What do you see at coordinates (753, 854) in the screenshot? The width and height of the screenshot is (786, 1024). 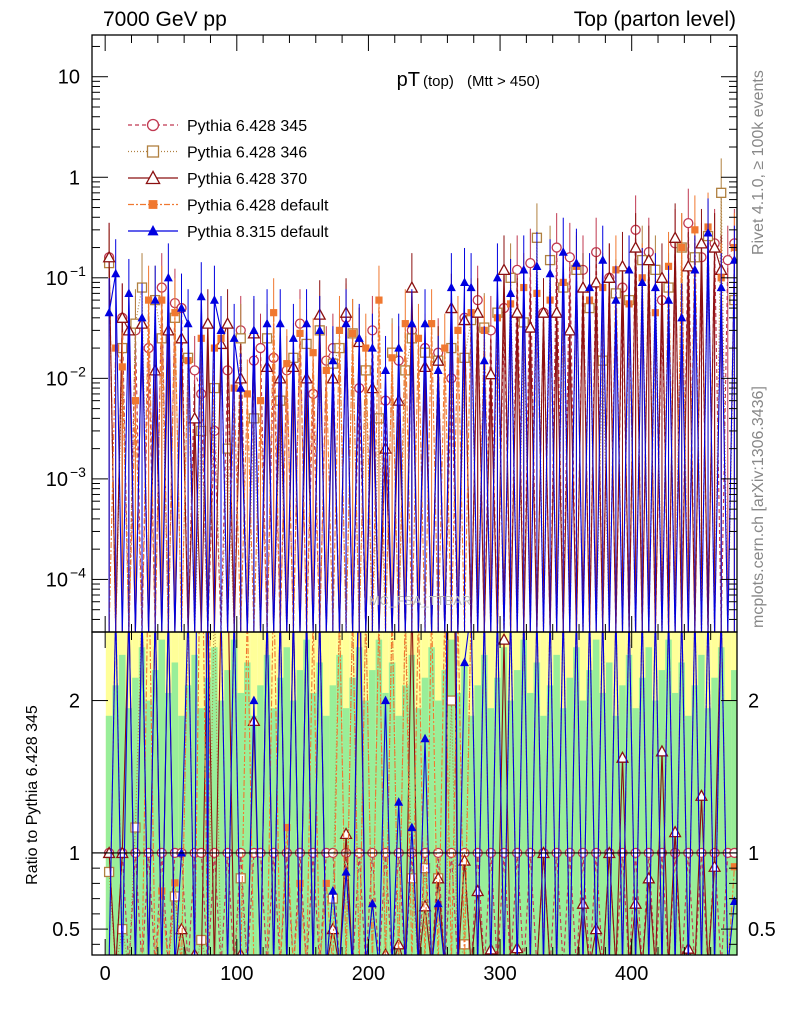 I see `ratio-y-tick-label-right: 1` at bounding box center [753, 854].